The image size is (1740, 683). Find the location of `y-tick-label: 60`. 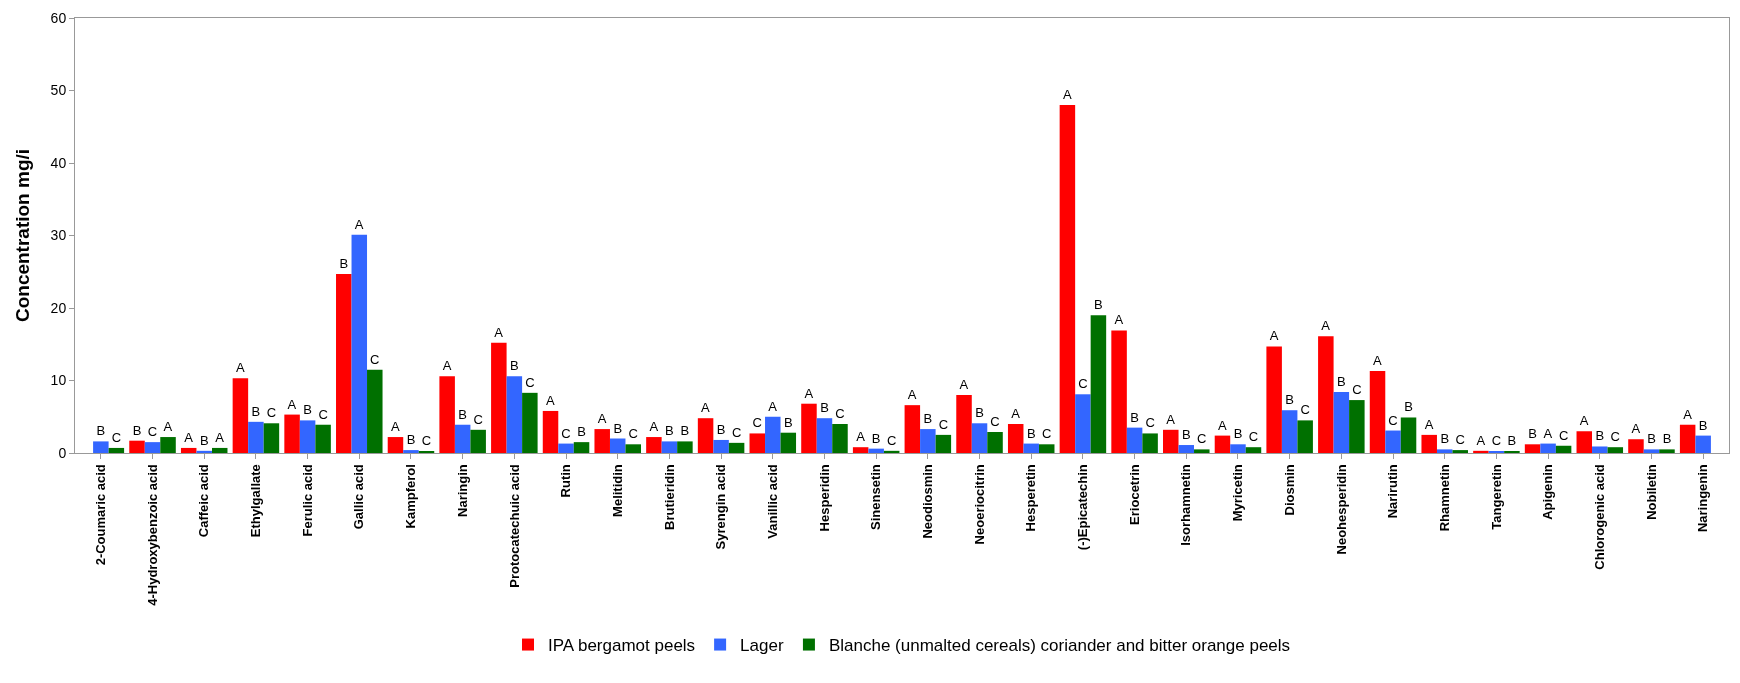

y-tick-label: 60 is located at coordinates (58, 17).